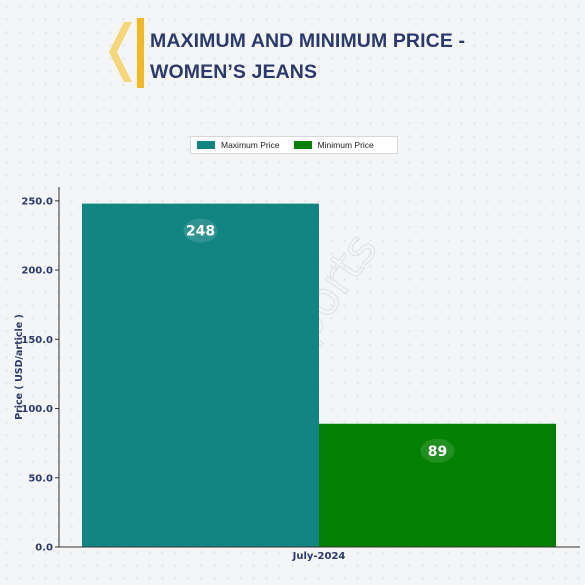 The width and height of the screenshot is (585, 585). I want to click on legend-label-max: Maximum Price, so click(250, 145).